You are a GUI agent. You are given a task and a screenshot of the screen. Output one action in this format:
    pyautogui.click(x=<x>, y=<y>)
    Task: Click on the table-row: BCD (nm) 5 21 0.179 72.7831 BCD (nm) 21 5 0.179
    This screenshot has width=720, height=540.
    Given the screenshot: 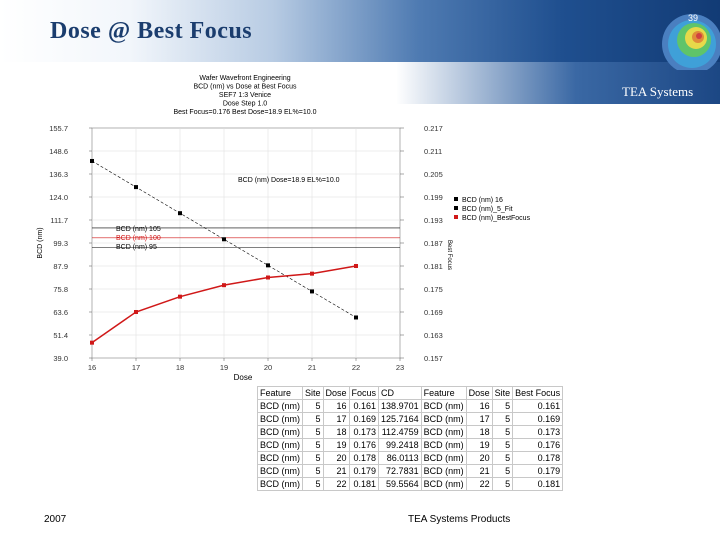 What is the action you would take?
    pyautogui.click(x=410, y=471)
    